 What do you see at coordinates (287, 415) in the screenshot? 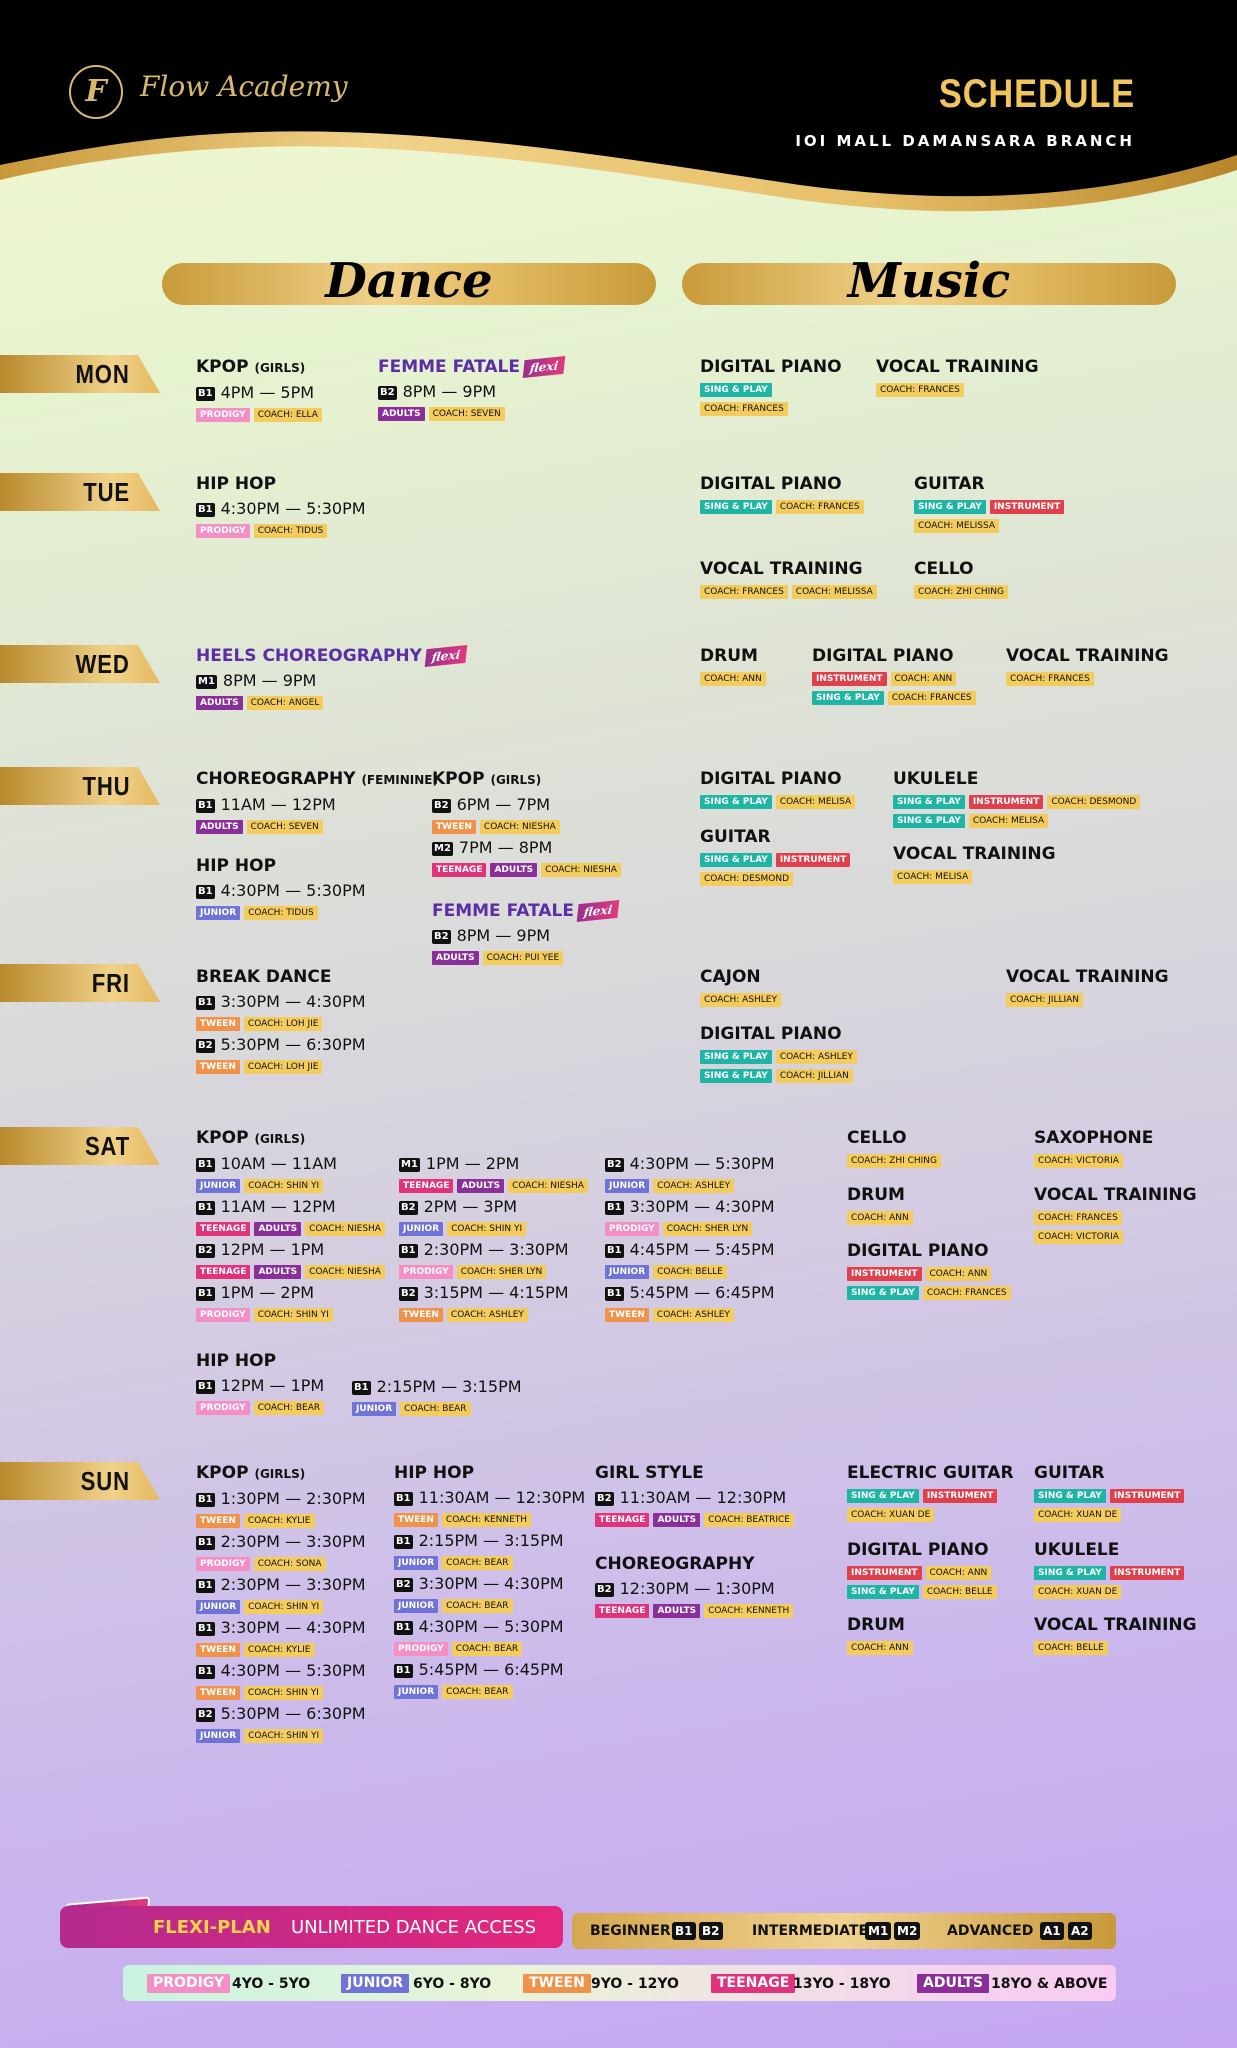
I see `coach-badge: COACH: ELLA` at bounding box center [287, 415].